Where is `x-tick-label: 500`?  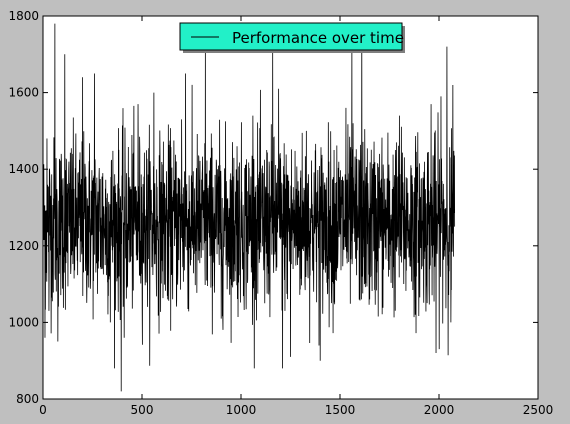 x-tick-label: 500 is located at coordinates (142, 410).